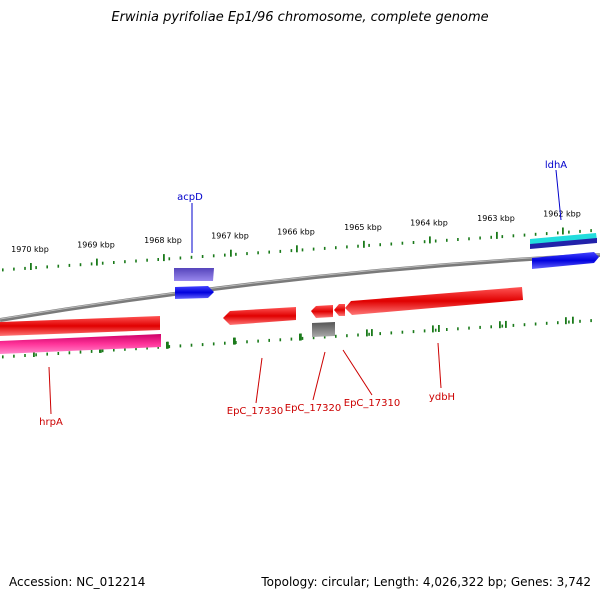 The width and height of the screenshot is (600, 600). Describe the element at coordinates (442, 397) in the screenshot. I see `label-ydbH: ydbH` at that location.